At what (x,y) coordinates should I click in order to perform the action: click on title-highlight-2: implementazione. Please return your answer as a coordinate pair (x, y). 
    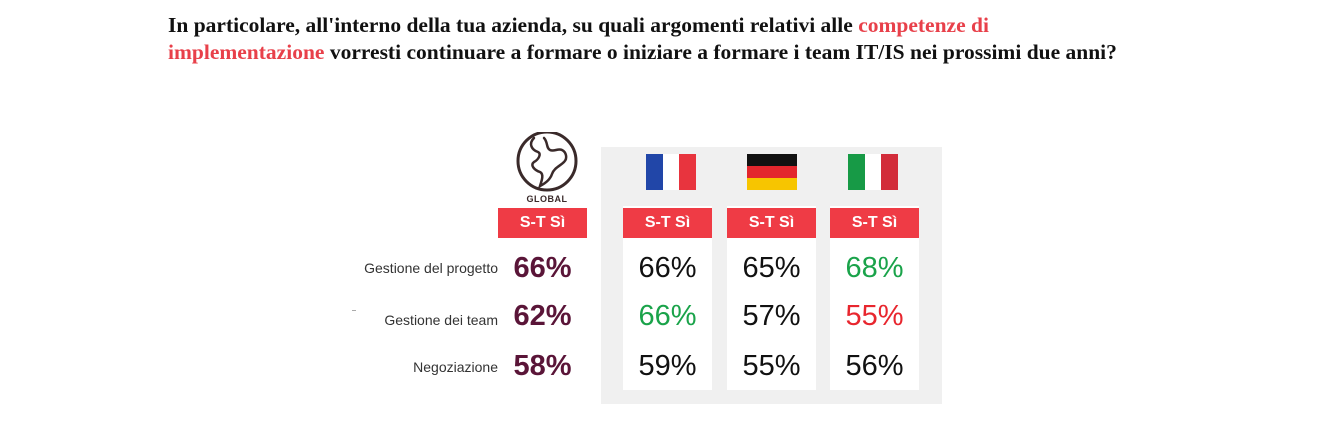
    Looking at the image, I should click on (246, 52).